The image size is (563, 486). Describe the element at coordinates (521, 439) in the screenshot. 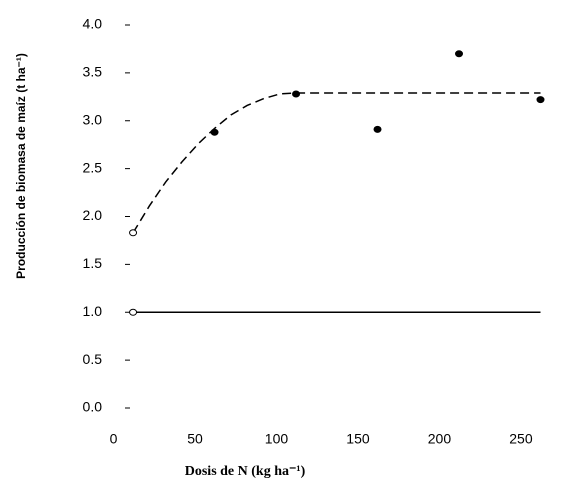

I see `x-tick-label: 250` at that location.